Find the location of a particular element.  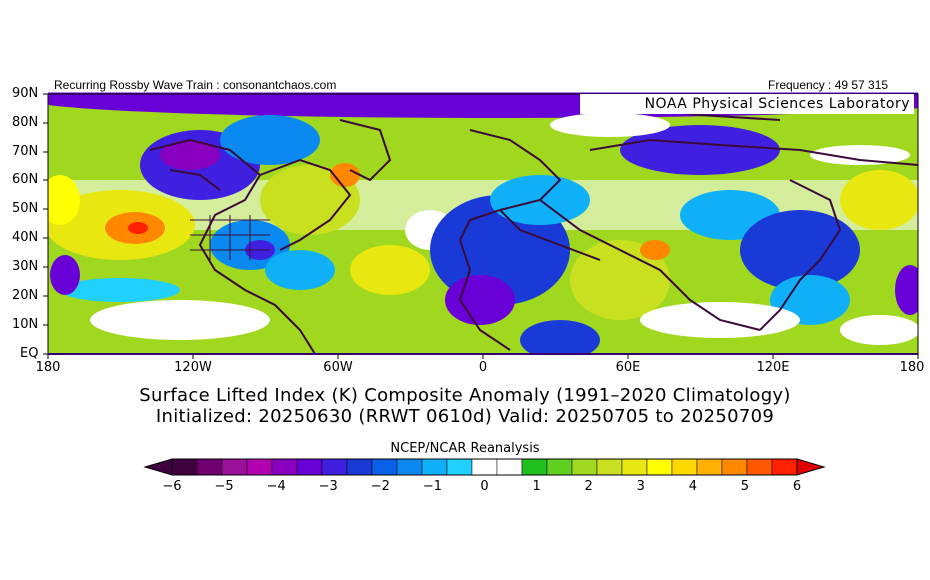

colorbar-tick-label: −2 is located at coordinates (380, 486).